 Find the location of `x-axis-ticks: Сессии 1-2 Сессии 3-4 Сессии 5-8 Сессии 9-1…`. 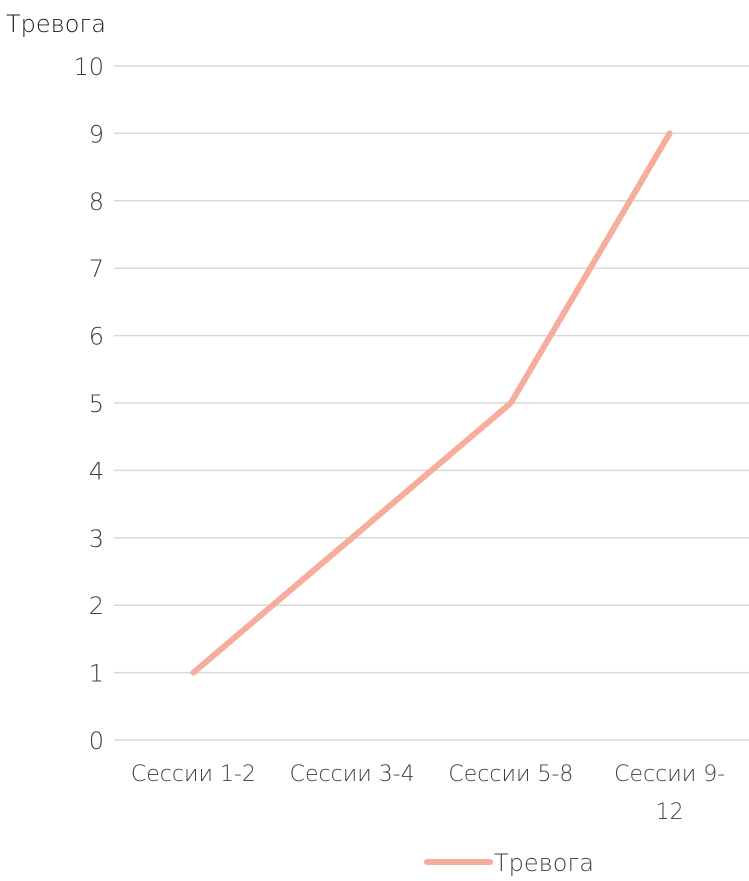

x-axis-ticks: Сессии 1-2 Сессии 3-4 Сессии 5-8 Сессии 9-1… is located at coordinates (428, 793).